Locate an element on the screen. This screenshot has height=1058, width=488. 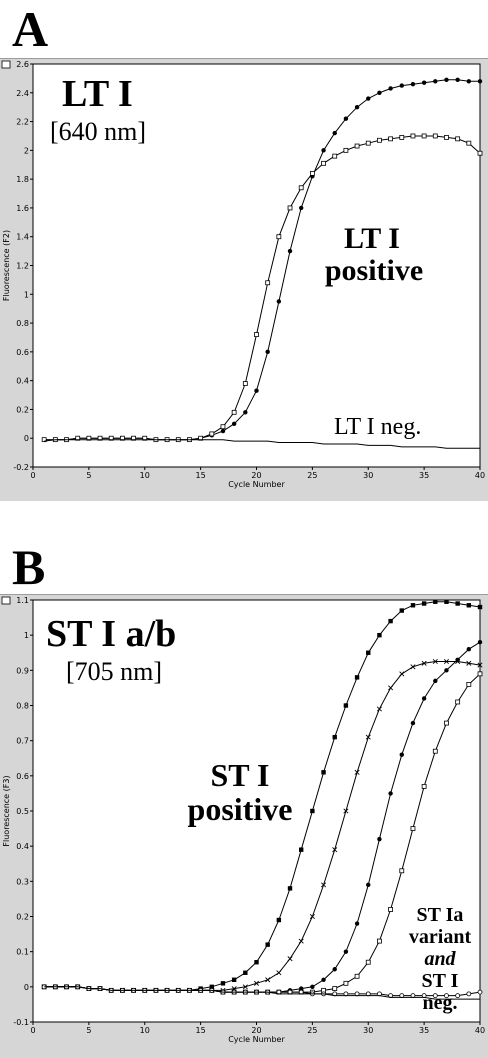
y-tick-label: 1.2 is located at coordinates (22, 266).